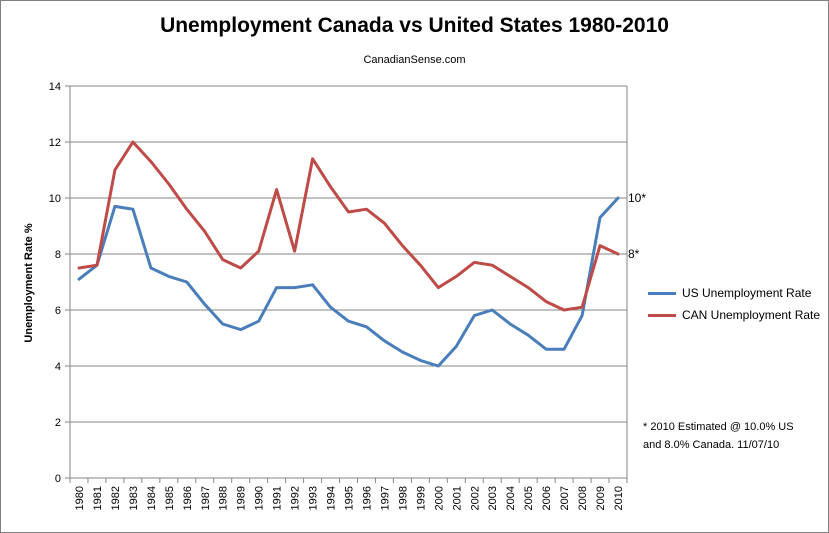 The width and height of the screenshot is (829, 533). Describe the element at coordinates (206, 498) in the screenshot. I see `x-tick-label: 1987` at that location.